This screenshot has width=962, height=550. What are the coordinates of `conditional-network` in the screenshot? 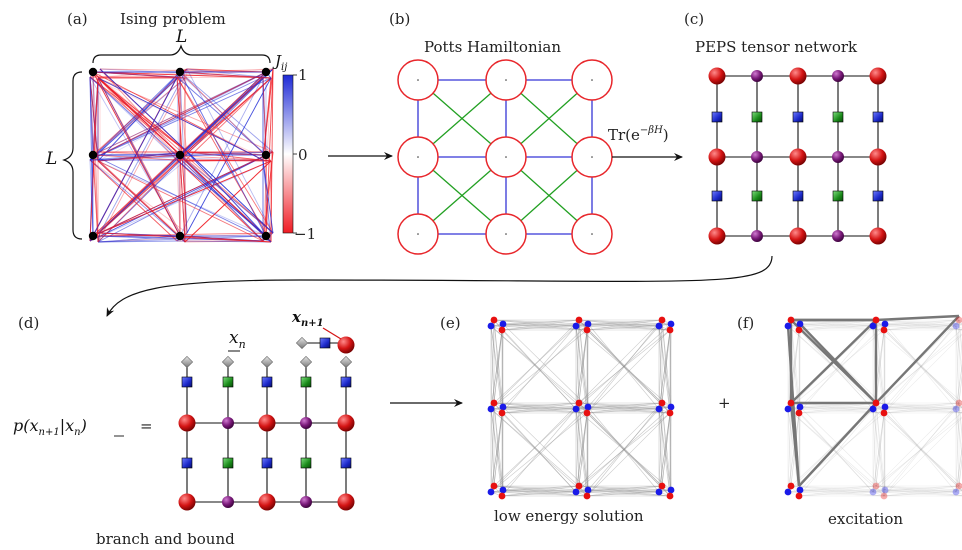 It's located at (266, 423).